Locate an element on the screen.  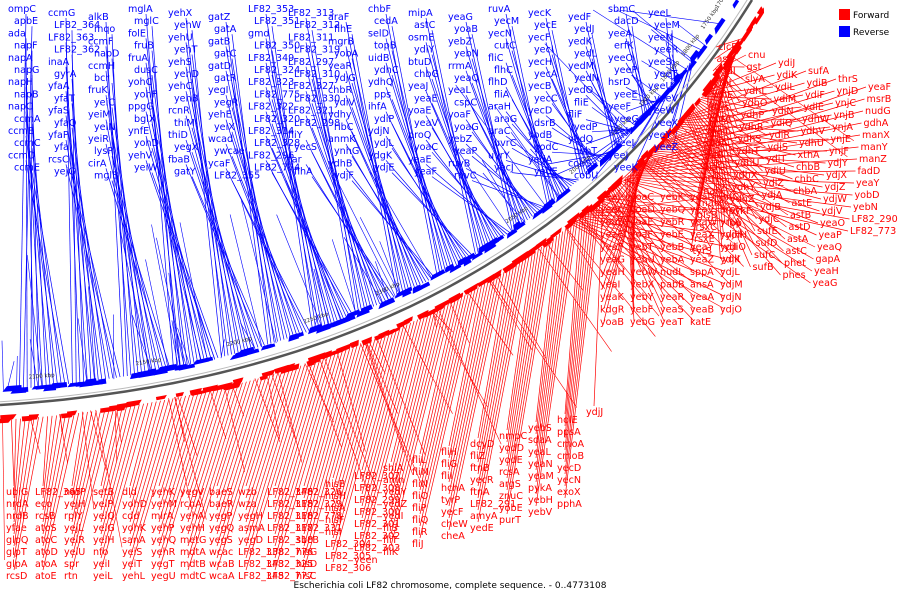
forward-gene-label: baeS is located at coordinates (221, 492).